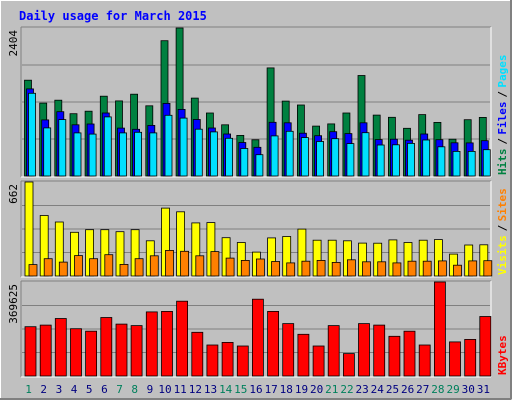  Describe the element at coordinates (195, 389) in the screenshot. I see `x-tick-label: 12` at that location.